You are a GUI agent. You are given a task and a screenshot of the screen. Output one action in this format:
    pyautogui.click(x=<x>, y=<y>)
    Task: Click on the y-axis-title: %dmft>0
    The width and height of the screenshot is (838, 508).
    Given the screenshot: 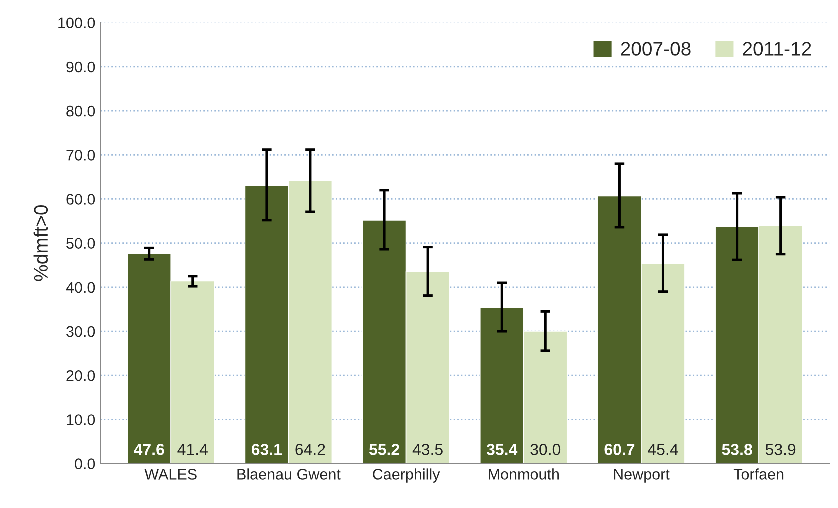 What is the action you would take?
    pyautogui.click(x=41, y=243)
    